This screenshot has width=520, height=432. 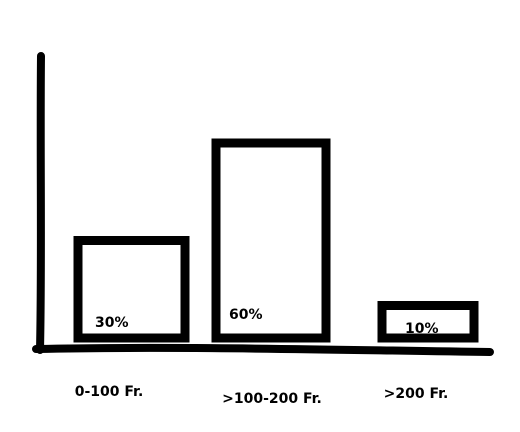 What do you see at coordinates (263, 349) in the screenshot?
I see `x-axis` at bounding box center [263, 349].